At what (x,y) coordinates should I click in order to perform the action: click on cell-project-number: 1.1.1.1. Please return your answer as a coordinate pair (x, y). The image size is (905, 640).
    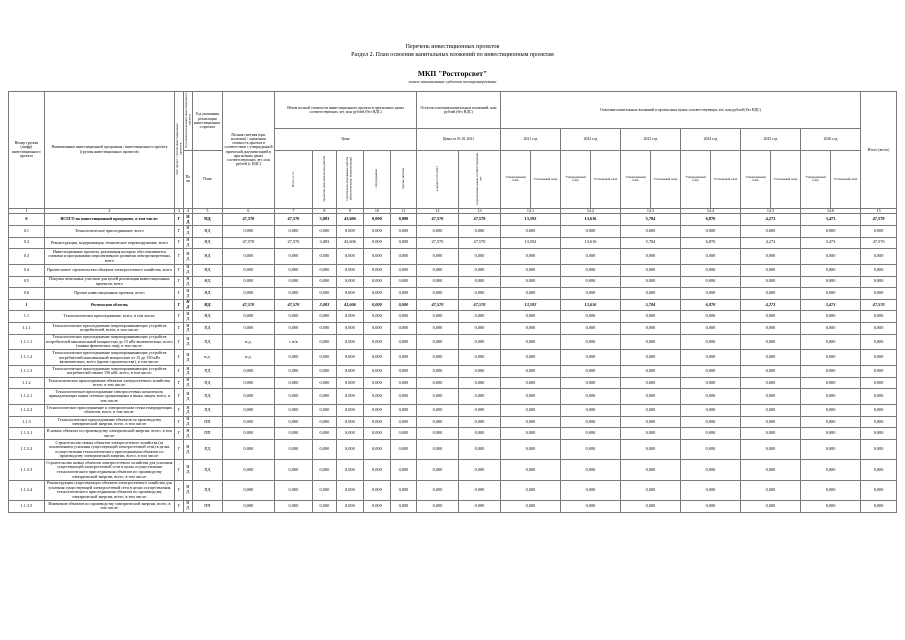
    Looking at the image, I should click on (26, 342).